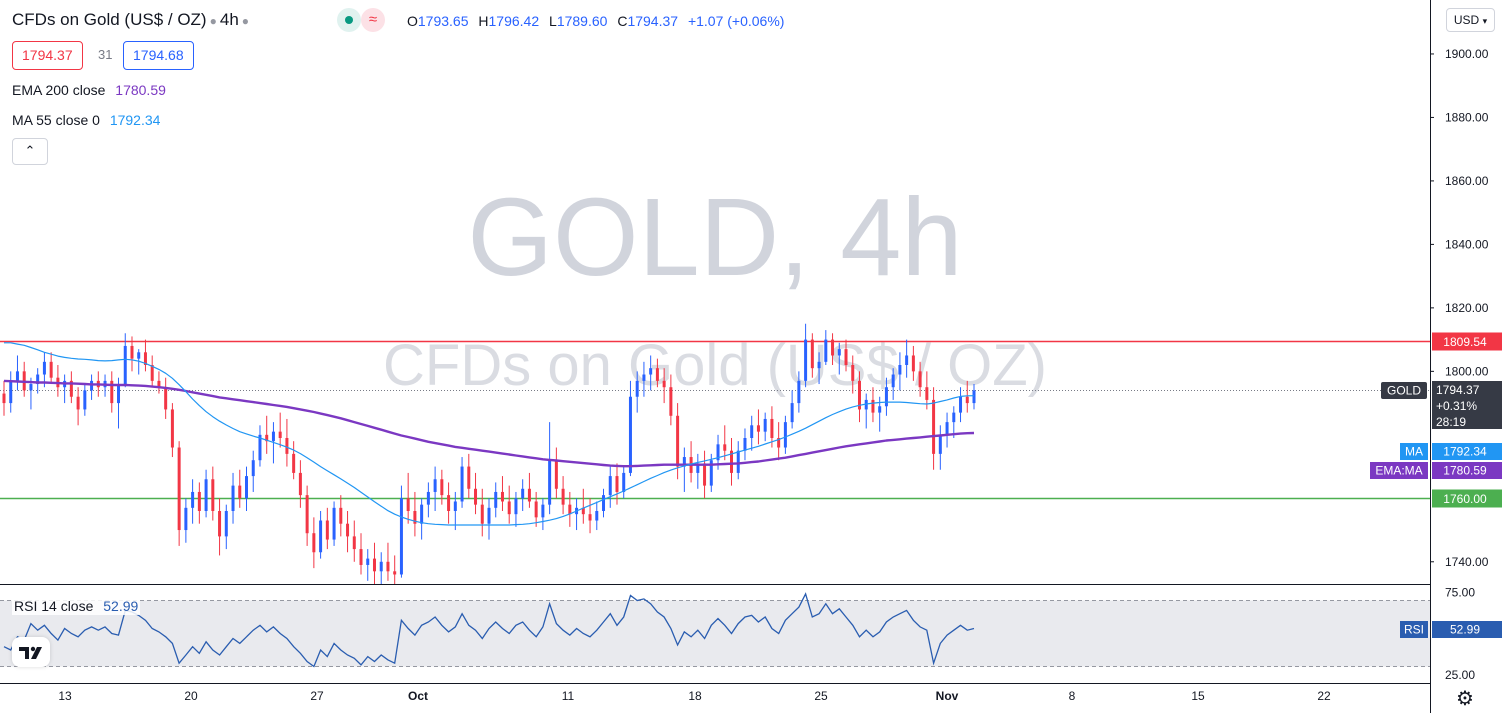 This screenshot has height=713, width=1504. I want to click on buy-price-button: 1794.68, so click(158, 55).